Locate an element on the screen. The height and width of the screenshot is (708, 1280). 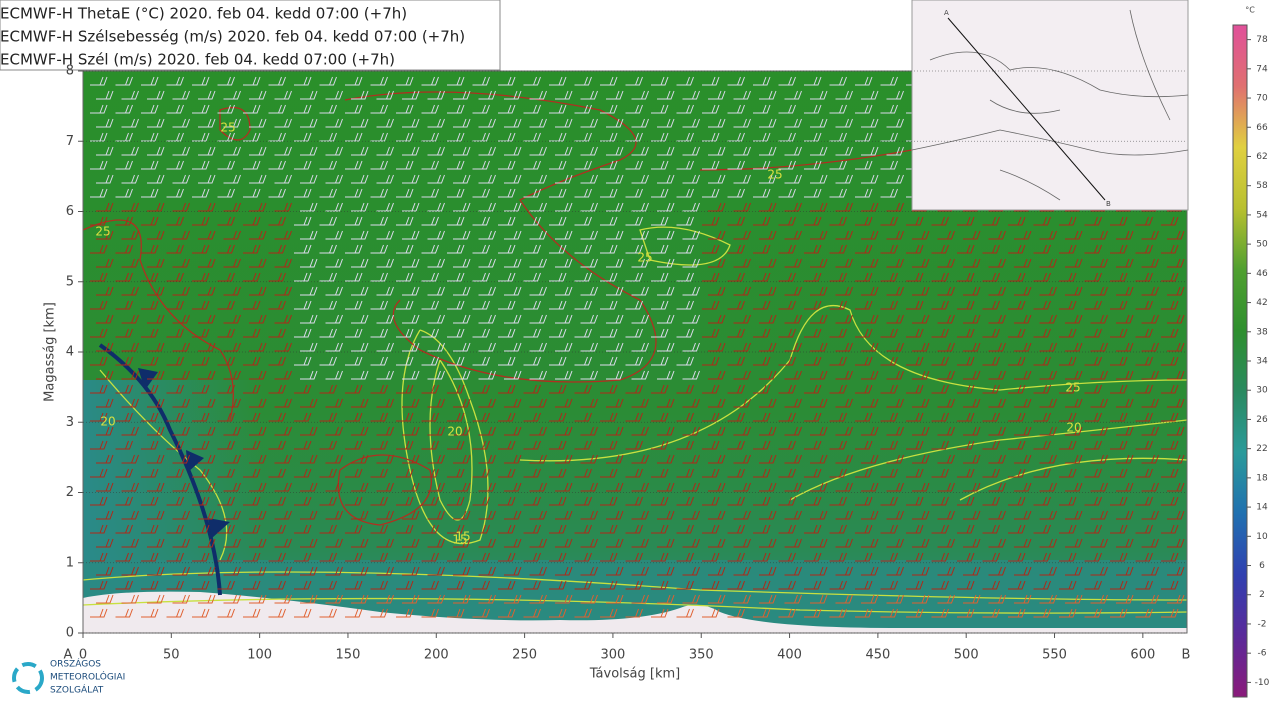
terrain is located at coordinates (635, 612).